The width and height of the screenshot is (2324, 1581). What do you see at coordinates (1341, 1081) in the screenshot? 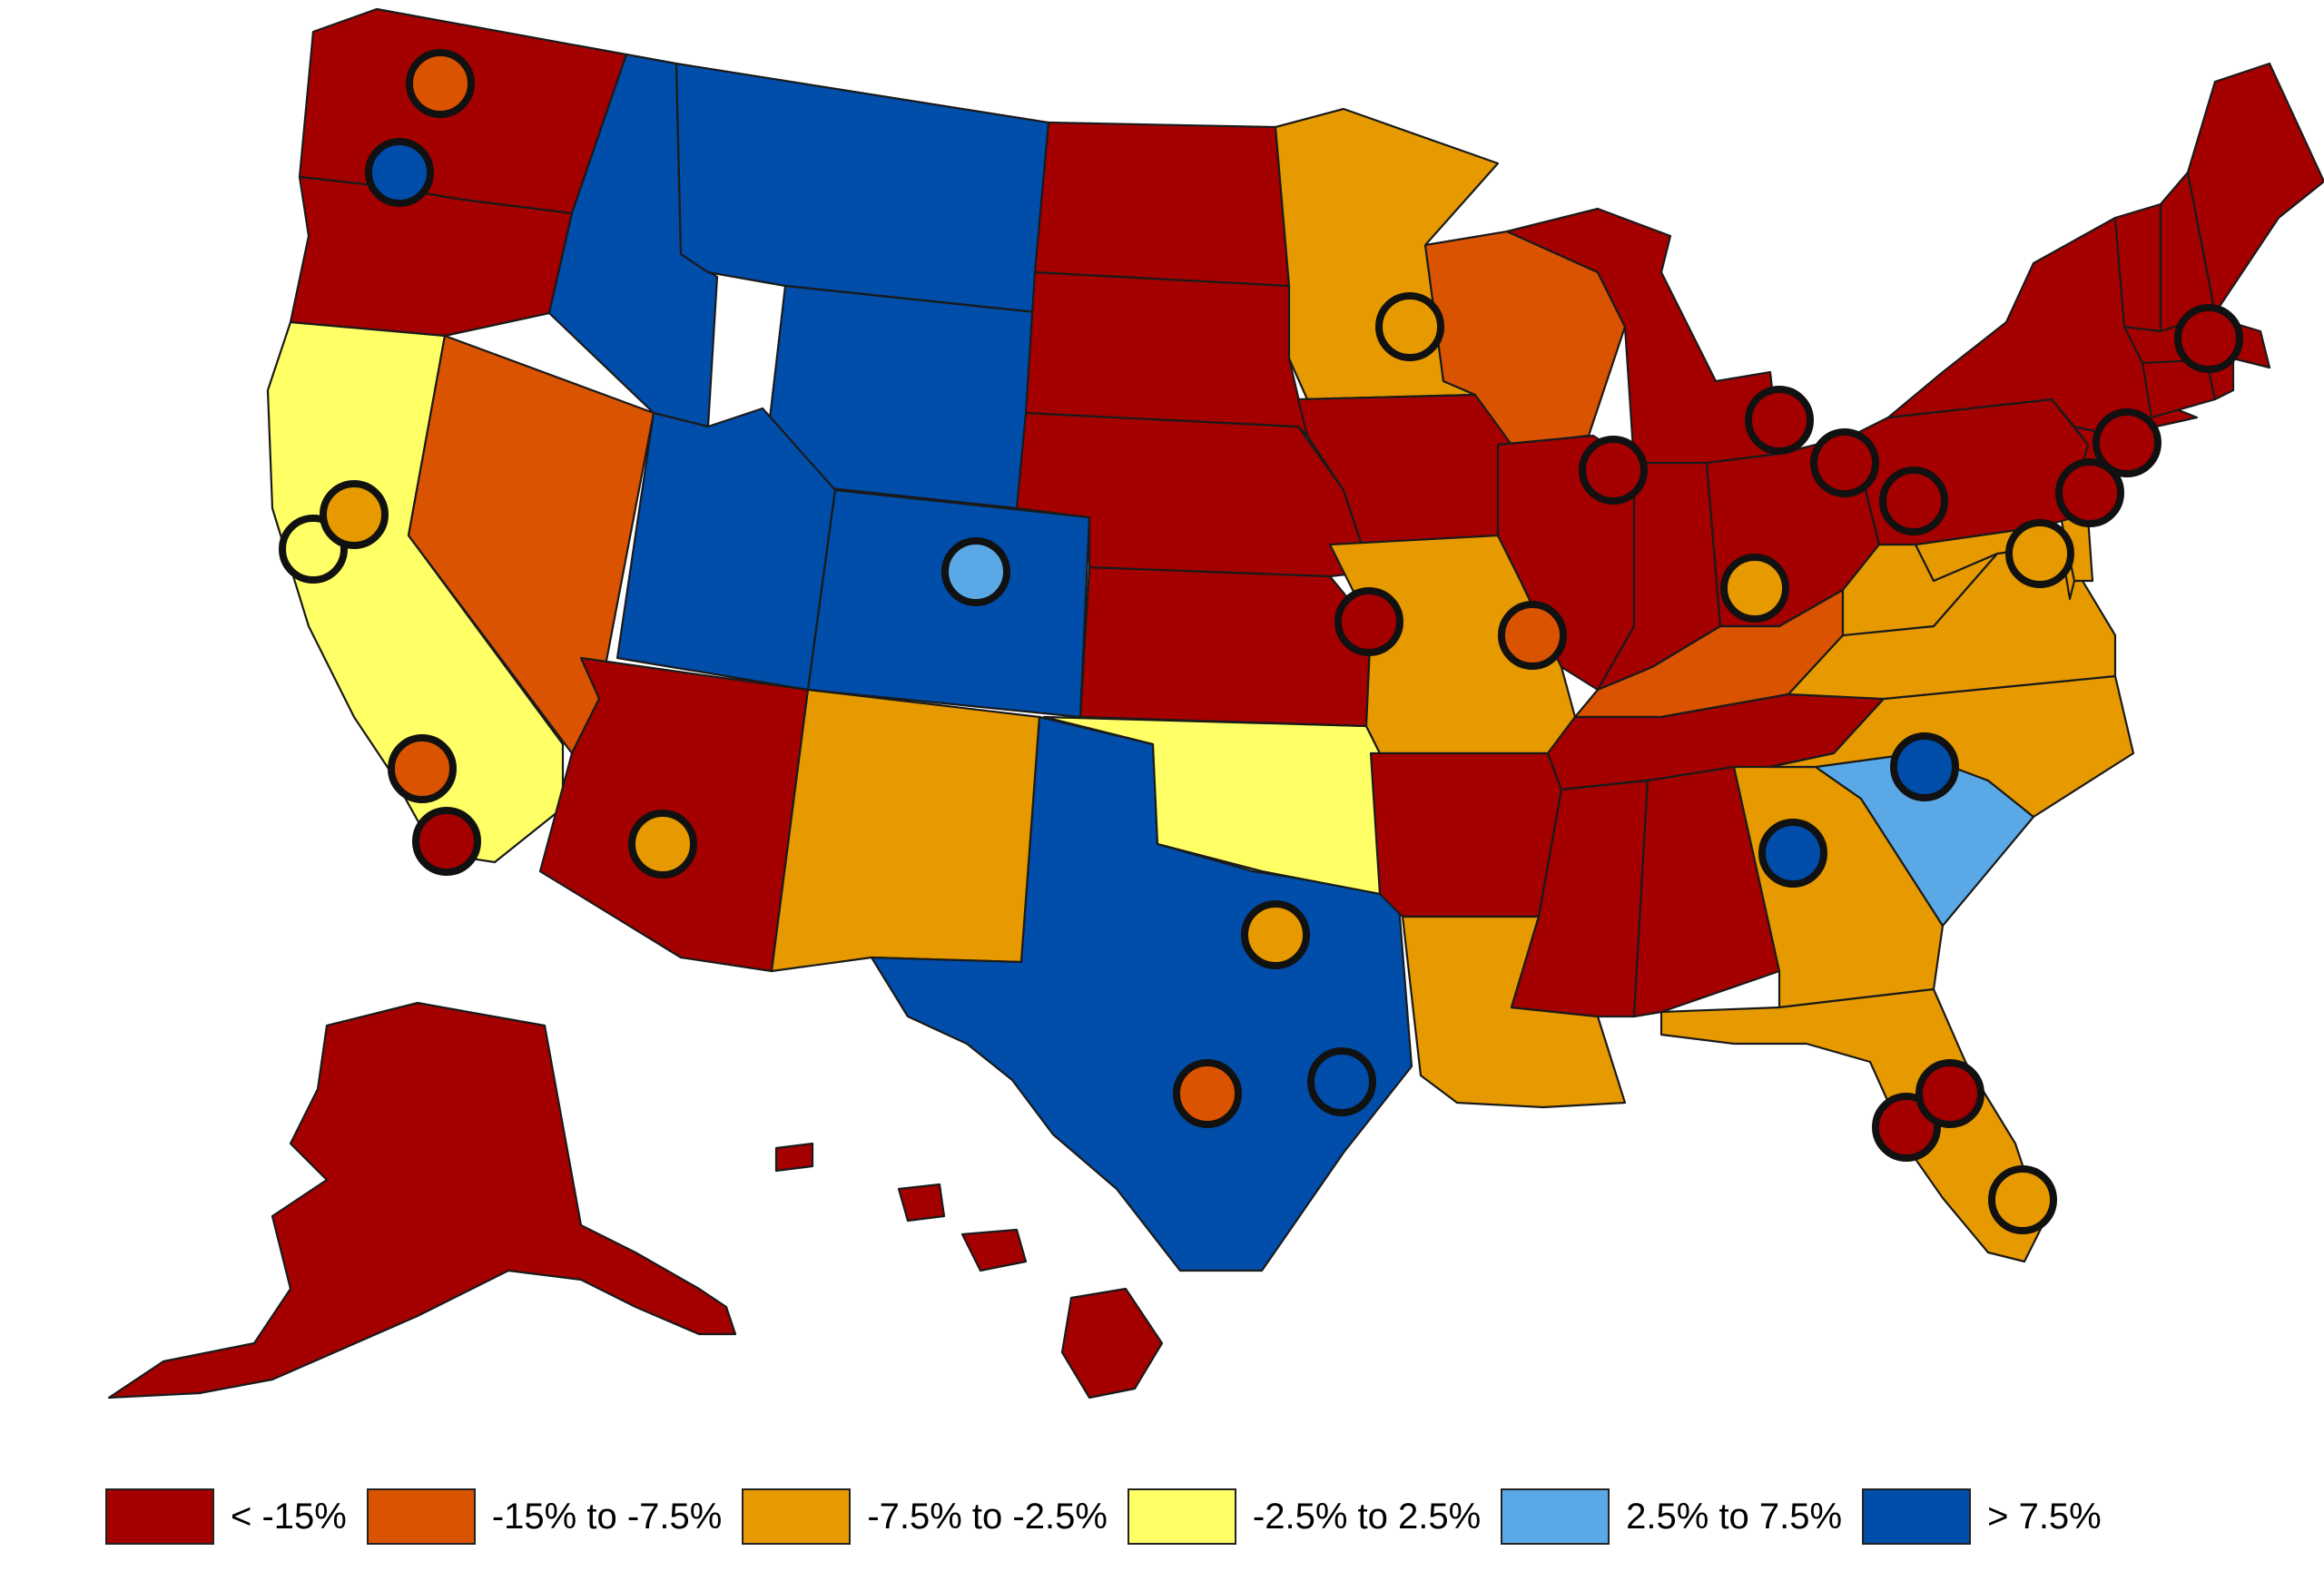
I see `city-marker-houston` at bounding box center [1341, 1081].